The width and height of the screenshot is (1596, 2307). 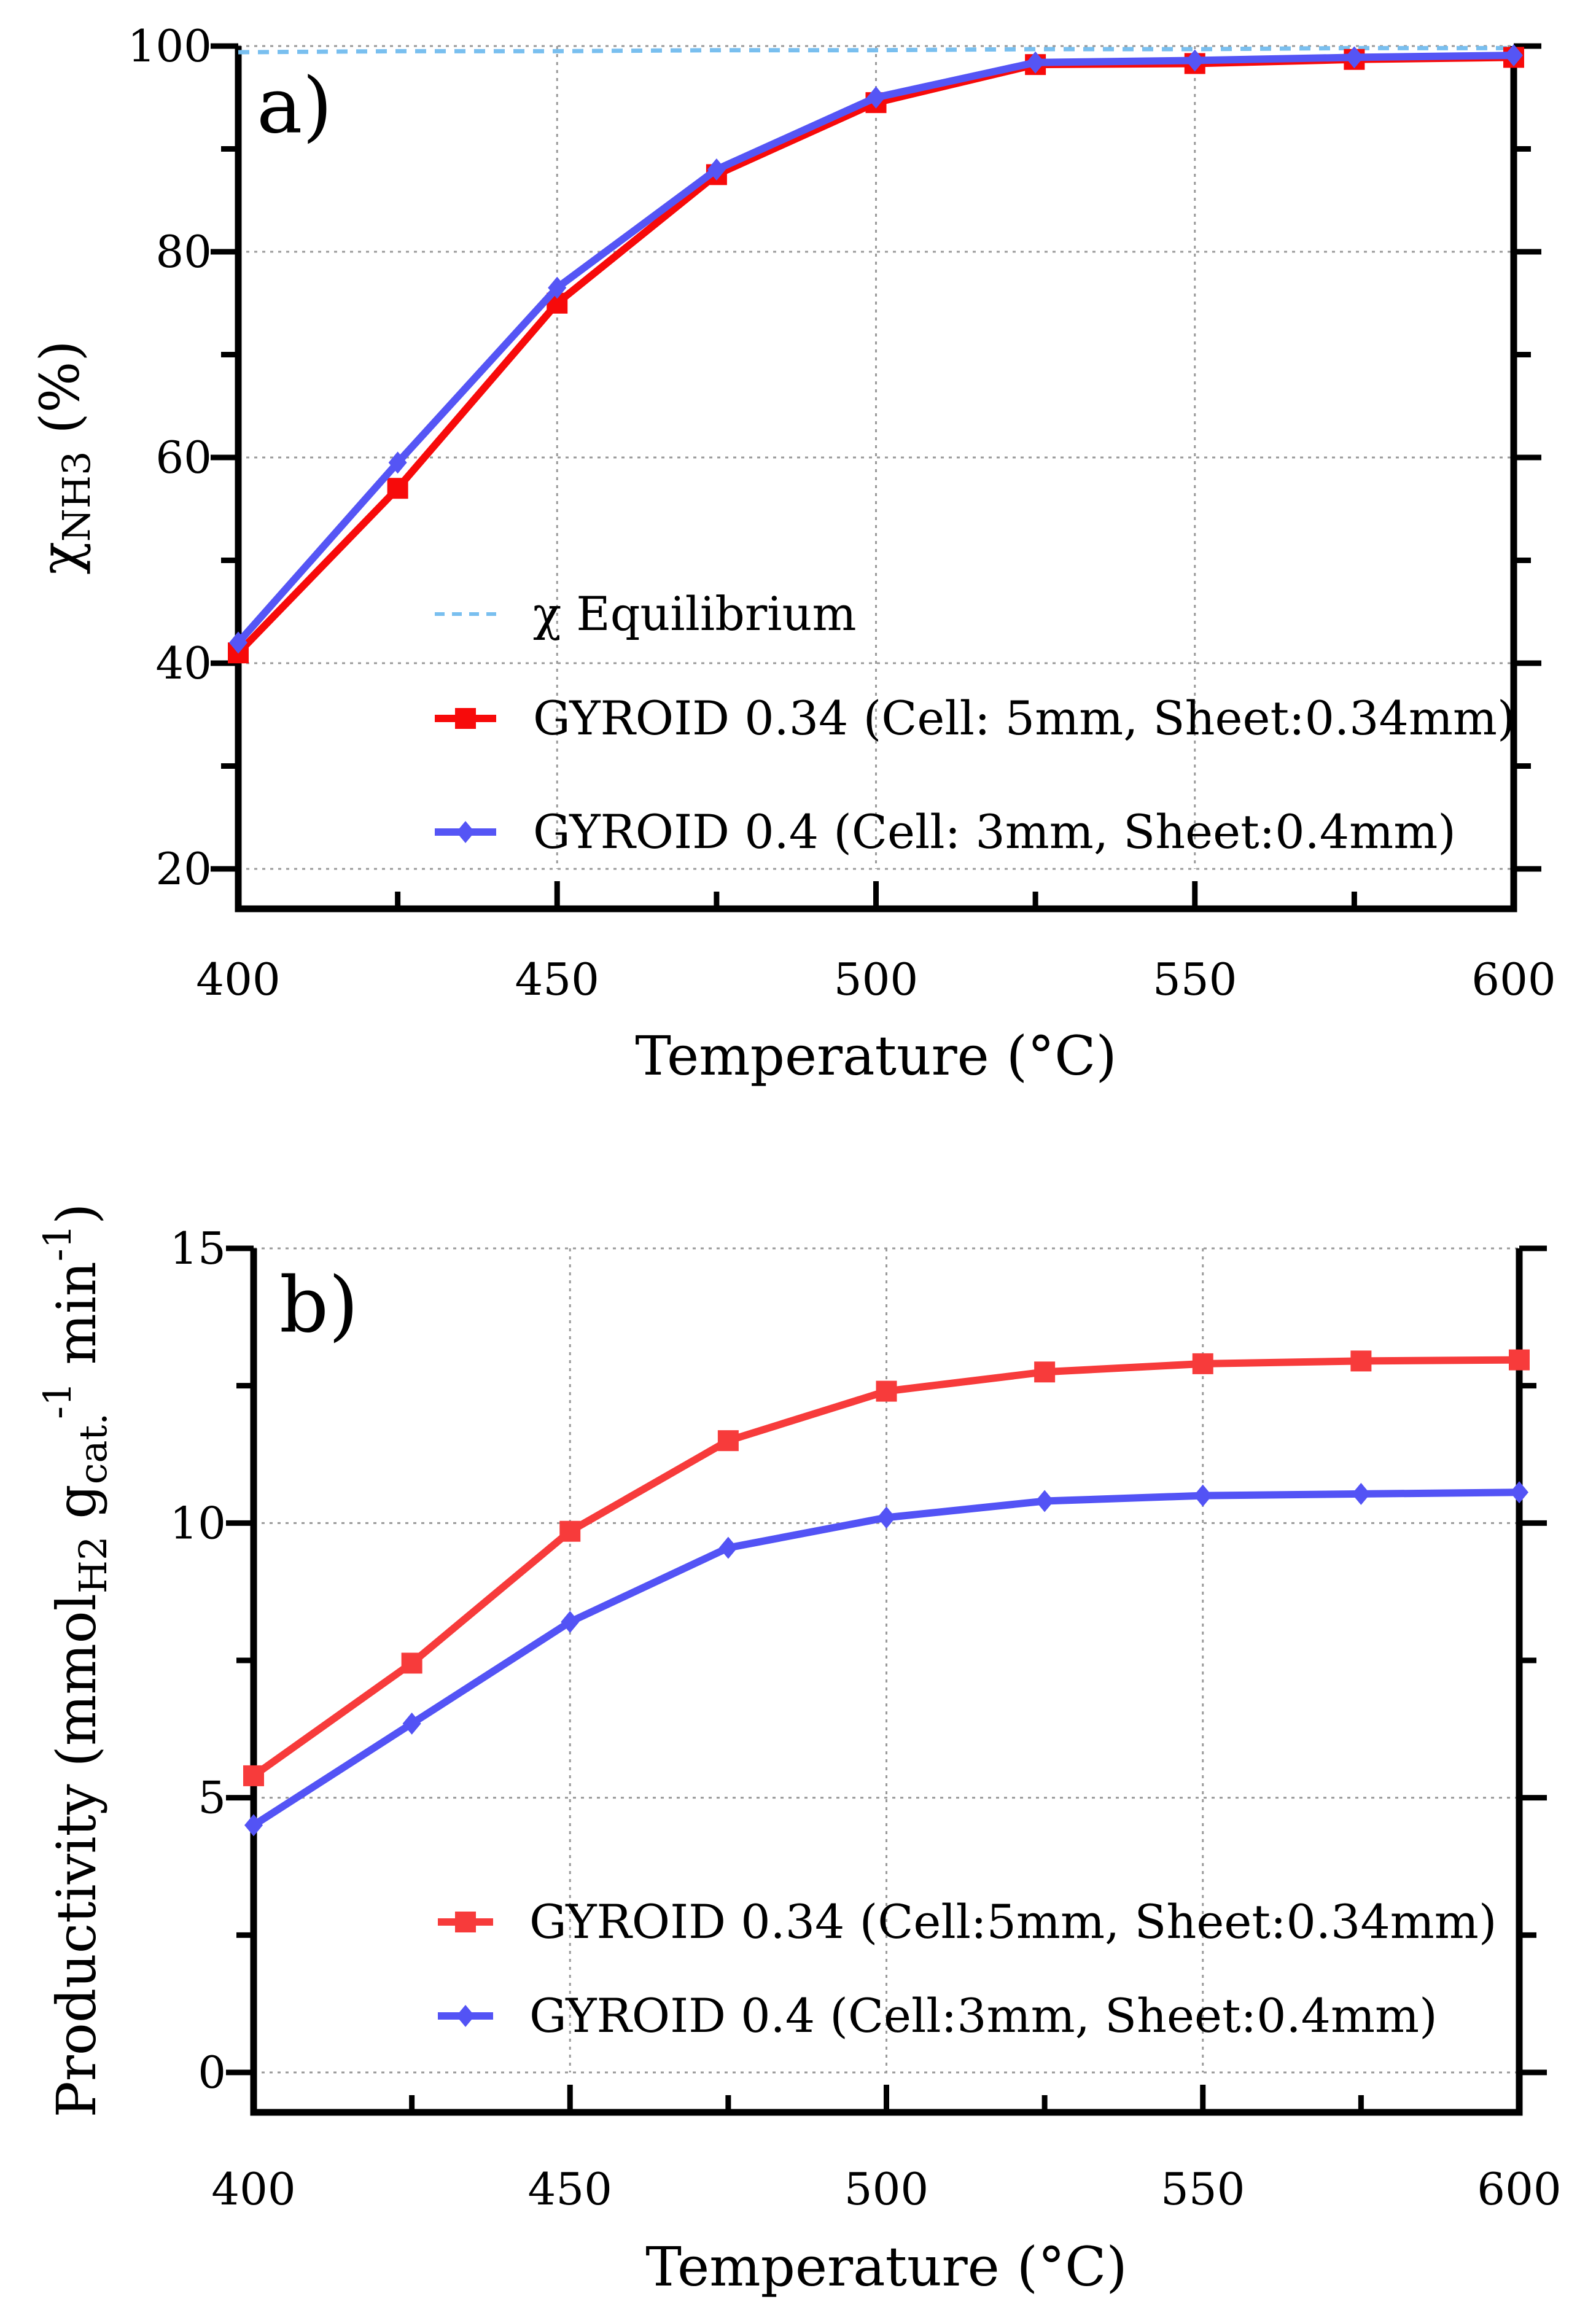 I want to click on panel-label: a), so click(x=294, y=105).